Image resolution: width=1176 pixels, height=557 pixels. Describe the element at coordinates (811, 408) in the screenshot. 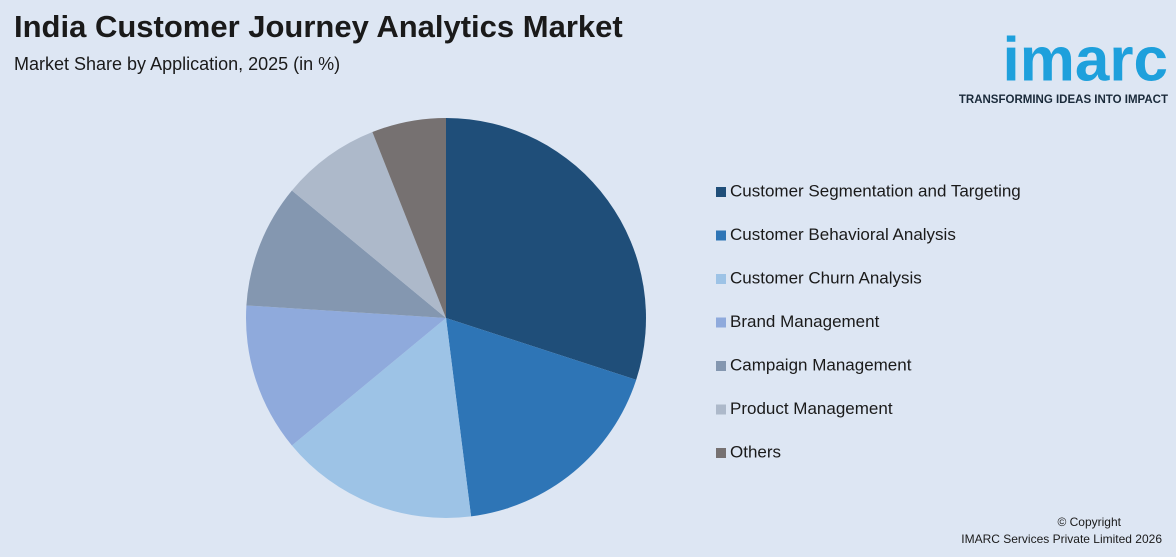

I see `legend-label: Product Management` at that location.